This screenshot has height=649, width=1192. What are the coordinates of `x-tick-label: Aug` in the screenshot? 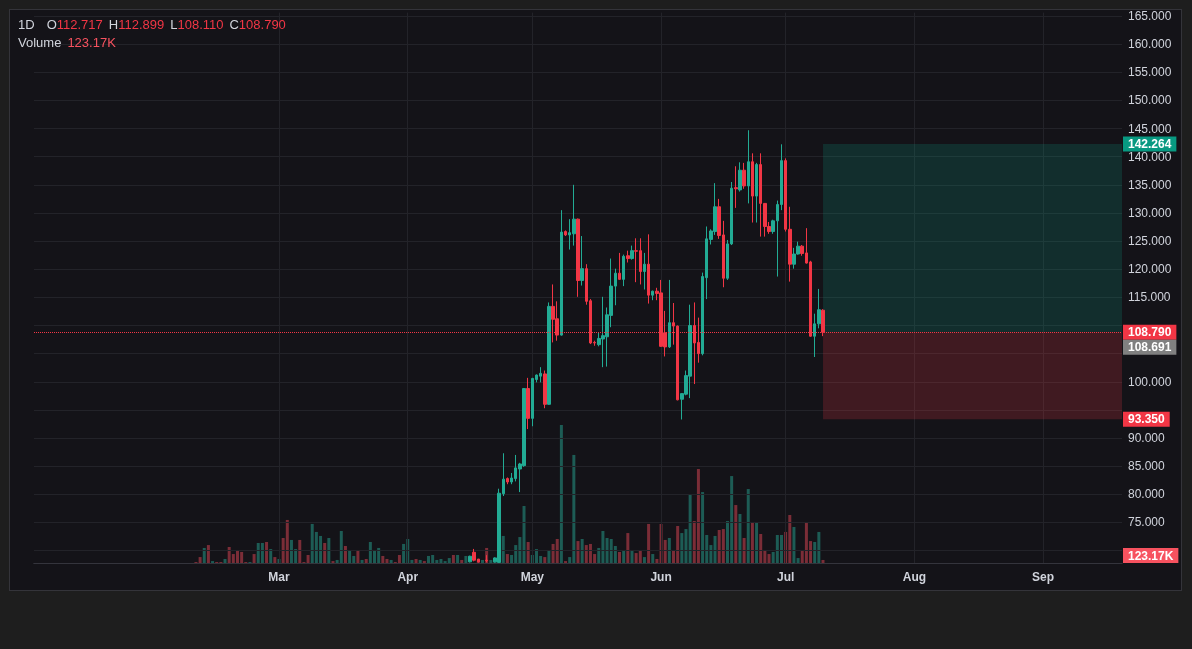 It's located at (914, 577).